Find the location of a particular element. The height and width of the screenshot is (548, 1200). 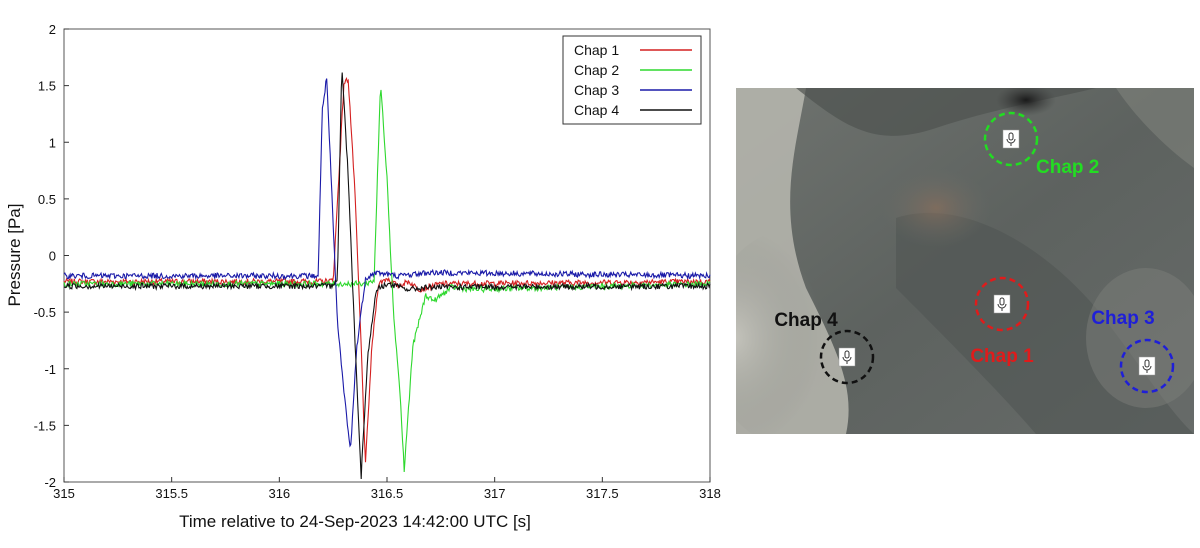

site-label: Chap 2 is located at coordinates (1067, 167).